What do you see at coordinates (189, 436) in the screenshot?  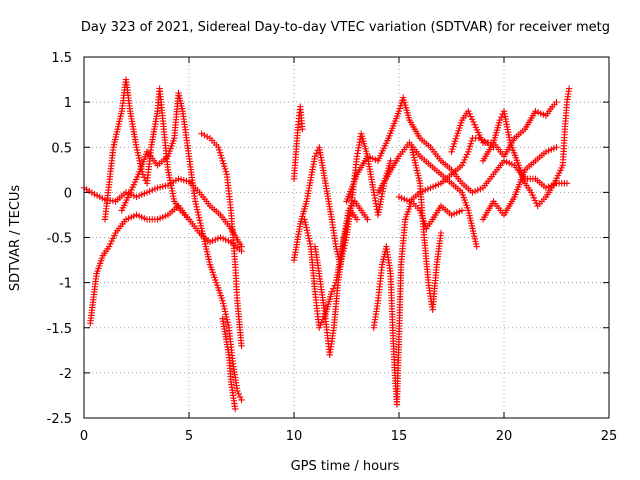 I see `x-tick-label: 5` at bounding box center [189, 436].